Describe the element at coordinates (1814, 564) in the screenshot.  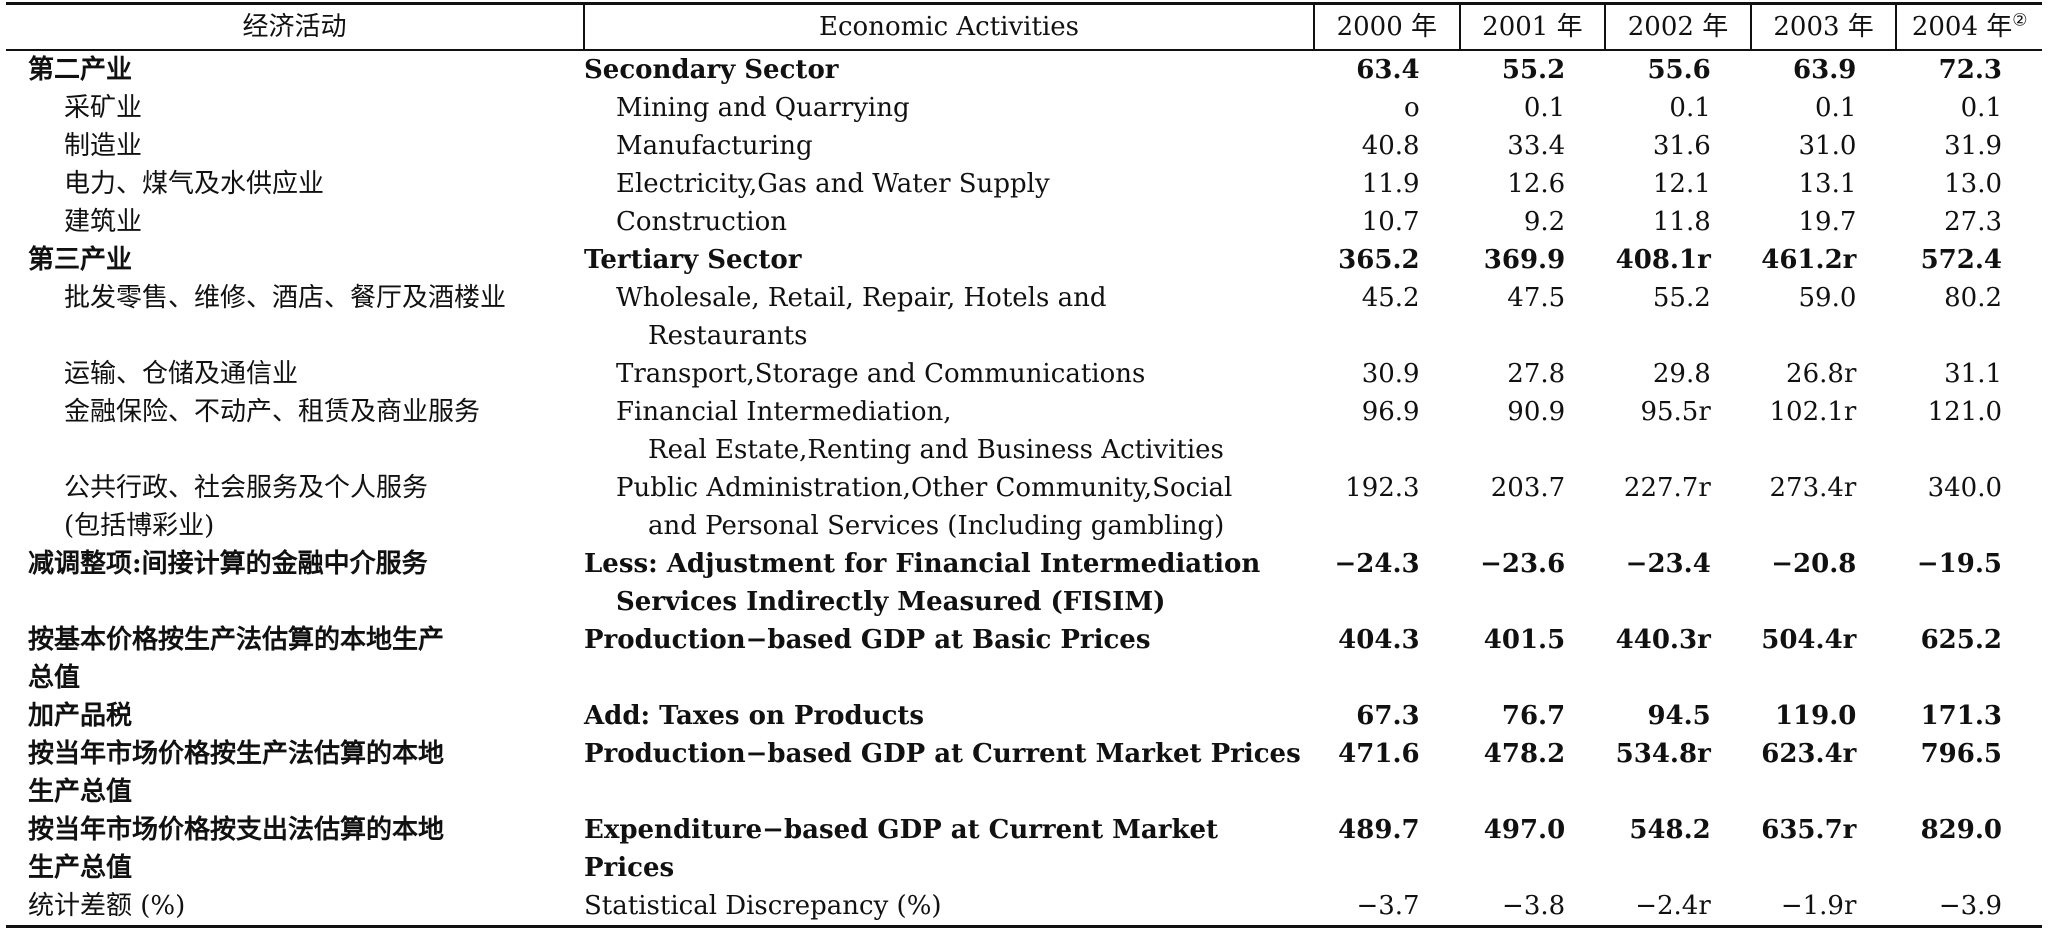
I see `cell-value: −20.8` at that location.